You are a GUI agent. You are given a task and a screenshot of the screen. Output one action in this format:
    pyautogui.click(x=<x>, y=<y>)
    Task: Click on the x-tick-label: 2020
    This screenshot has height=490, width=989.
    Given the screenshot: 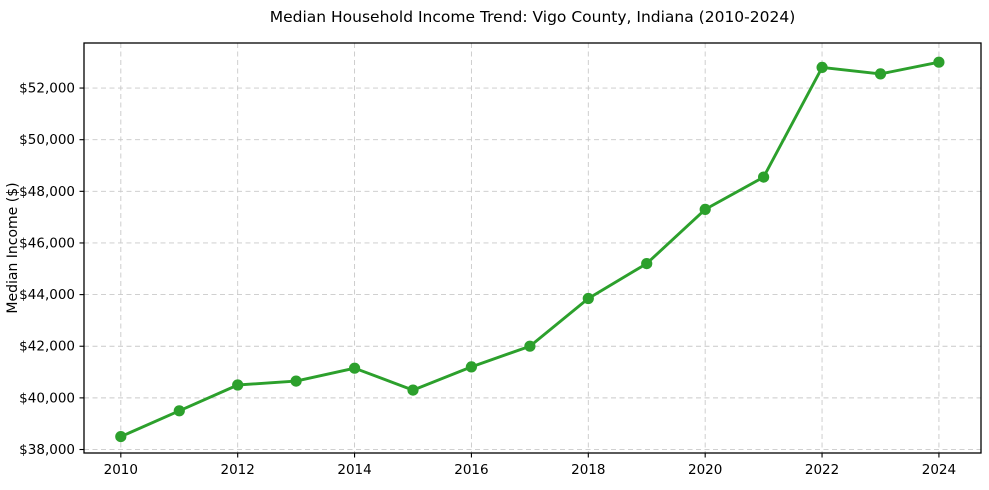 What is the action you would take?
    pyautogui.click(x=705, y=470)
    